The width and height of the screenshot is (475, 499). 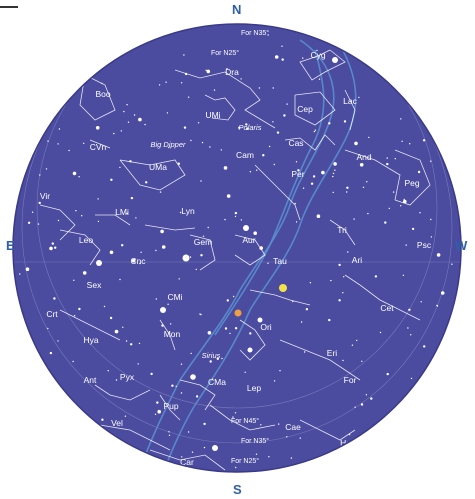 I want to click on constellation-label-cet: Cet, so click(x=387, y=308).